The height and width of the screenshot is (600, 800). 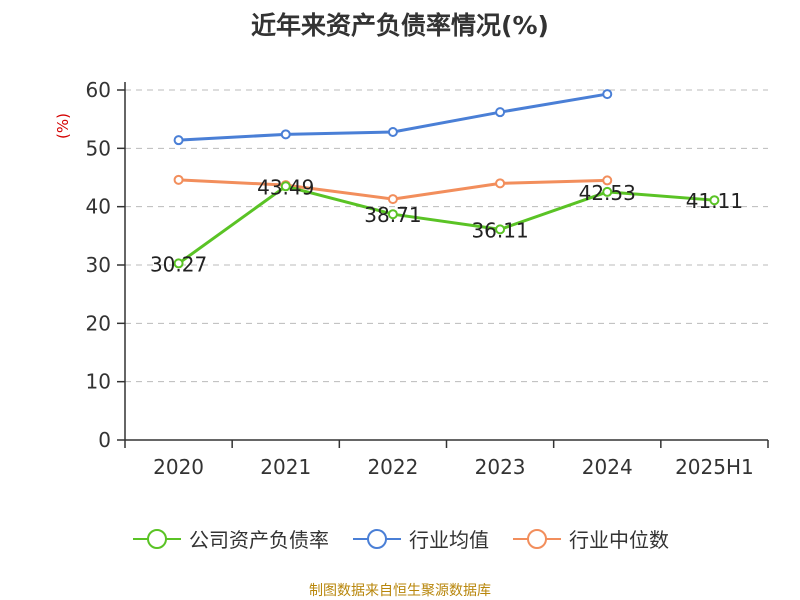 What do you see at coordinates (178, 467) in the screenshot?
I see `x-tick-label: 2020` at bounding box center [178, 467].